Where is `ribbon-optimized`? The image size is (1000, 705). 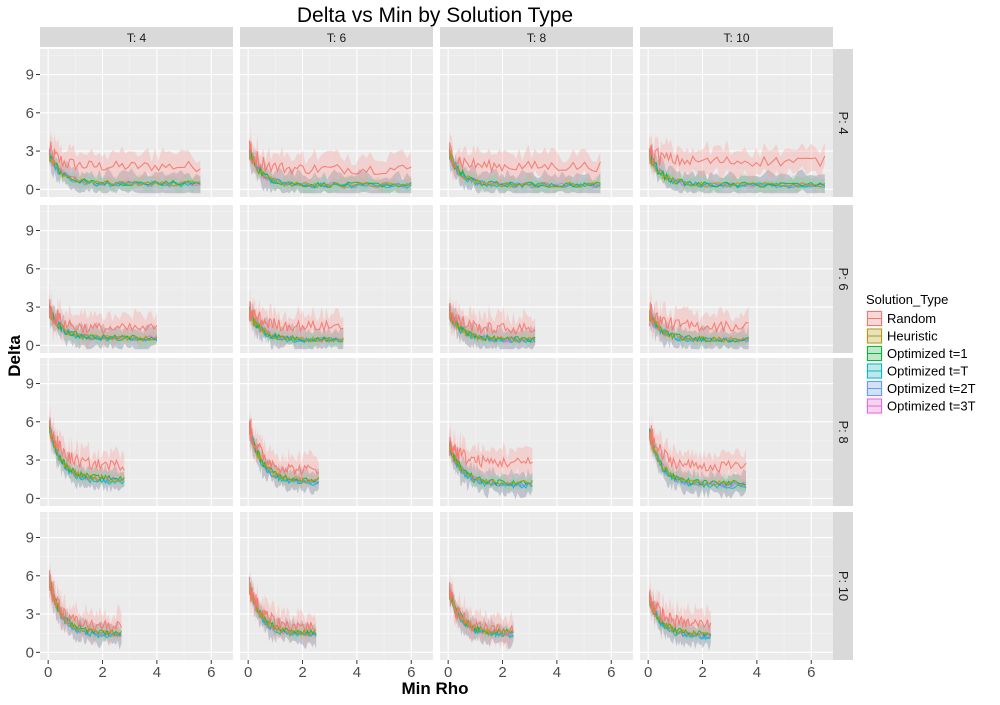 ribbon-optimized is located at coordinates (330, 165).